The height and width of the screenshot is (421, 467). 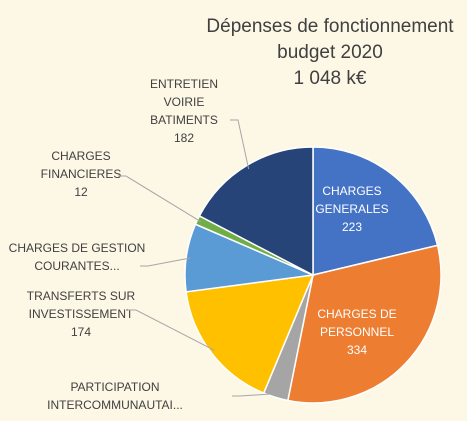 I want to click on value-label: 223, so click(x=352, y=227).